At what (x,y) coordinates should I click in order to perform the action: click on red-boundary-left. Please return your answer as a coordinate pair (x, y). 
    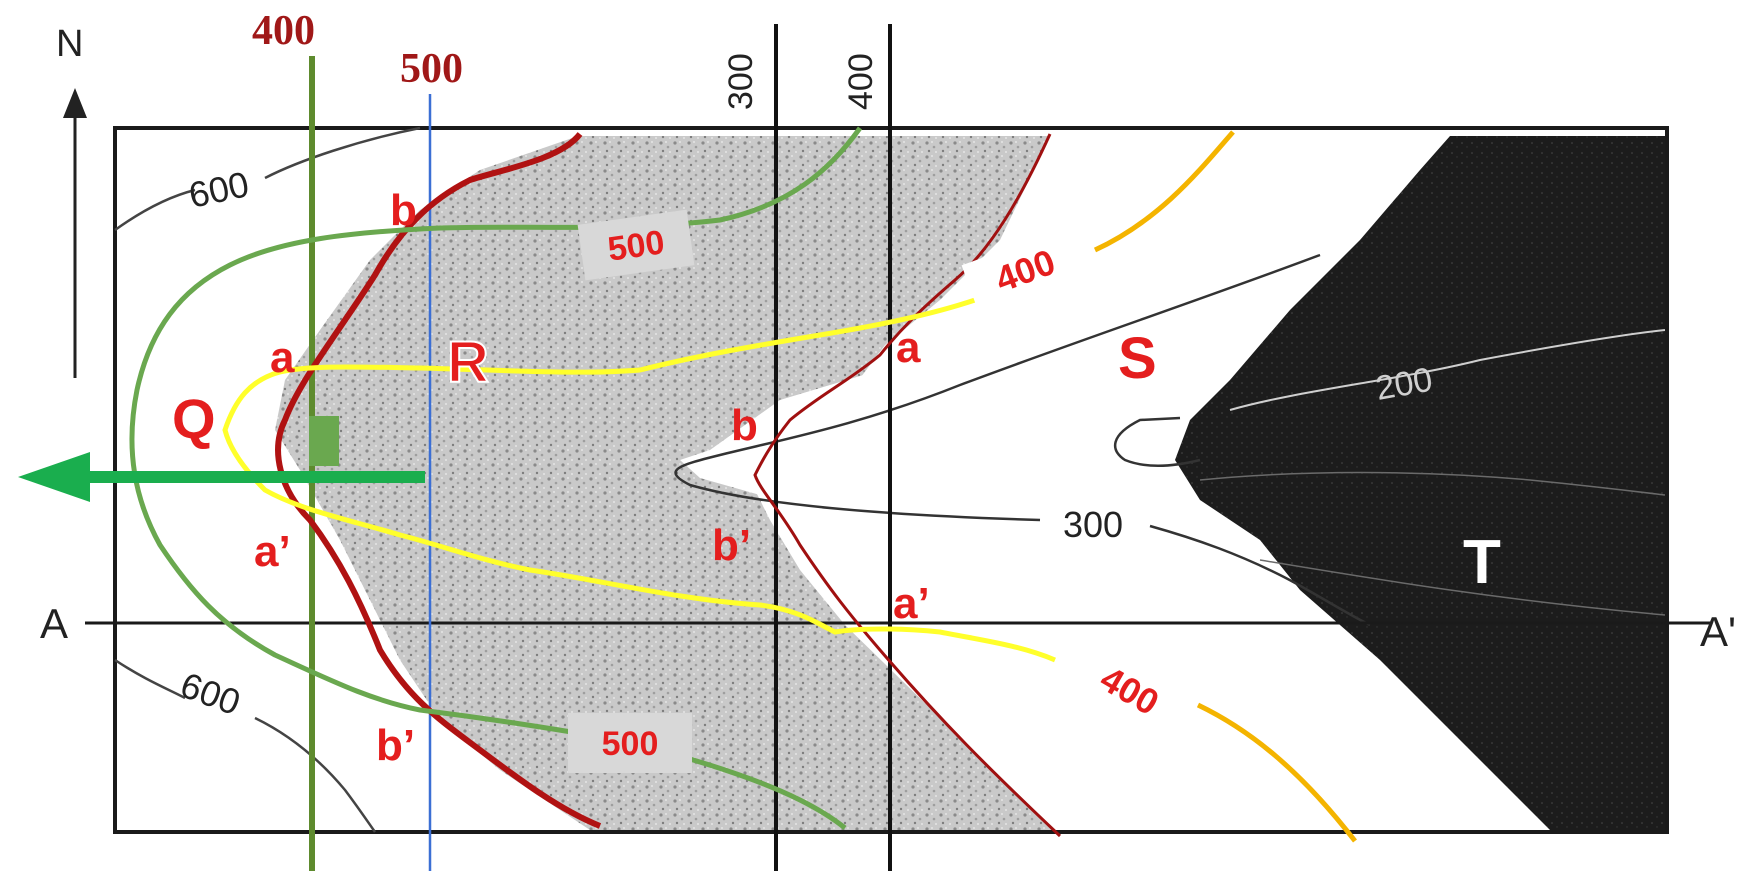
    Looking at the image, I should click on (438, 480).